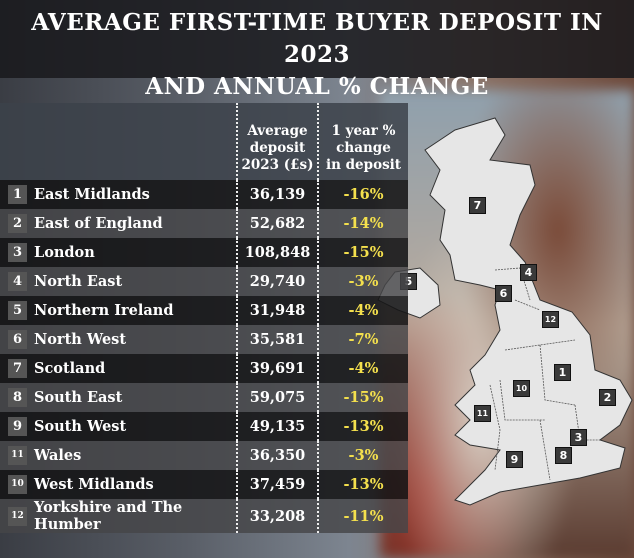 This screenshot has width=634, height=558. Describe the element at coordinates (317, 86) in the screenshot. I see `title-line-2: AND ANNUAL % CHANGE` at that location.